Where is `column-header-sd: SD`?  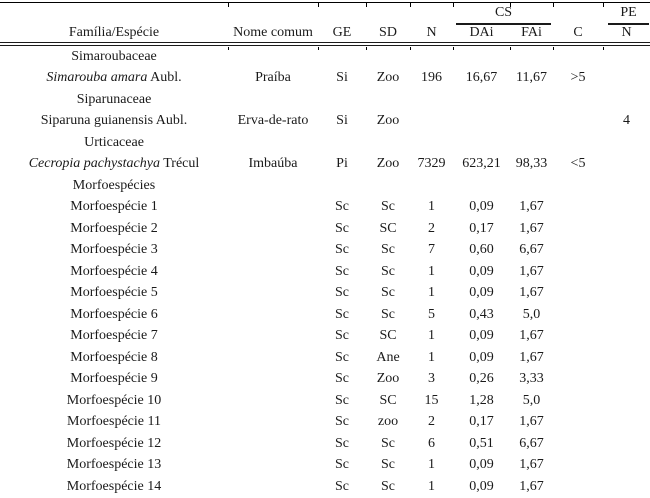
column-header-sd: SD is located at coordinates (388, 35).